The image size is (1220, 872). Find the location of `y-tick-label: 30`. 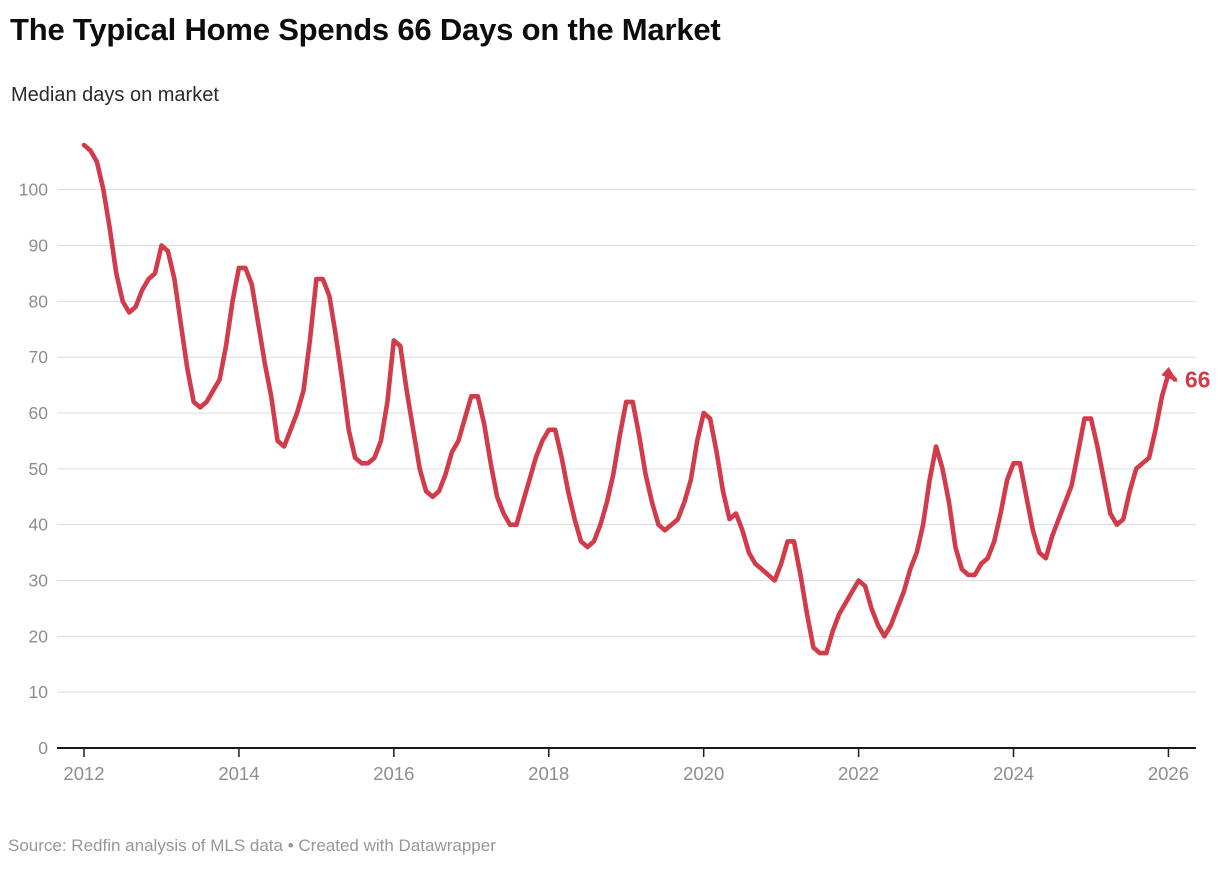

y-tick-label: 30 is located at coordinates (39, 581).